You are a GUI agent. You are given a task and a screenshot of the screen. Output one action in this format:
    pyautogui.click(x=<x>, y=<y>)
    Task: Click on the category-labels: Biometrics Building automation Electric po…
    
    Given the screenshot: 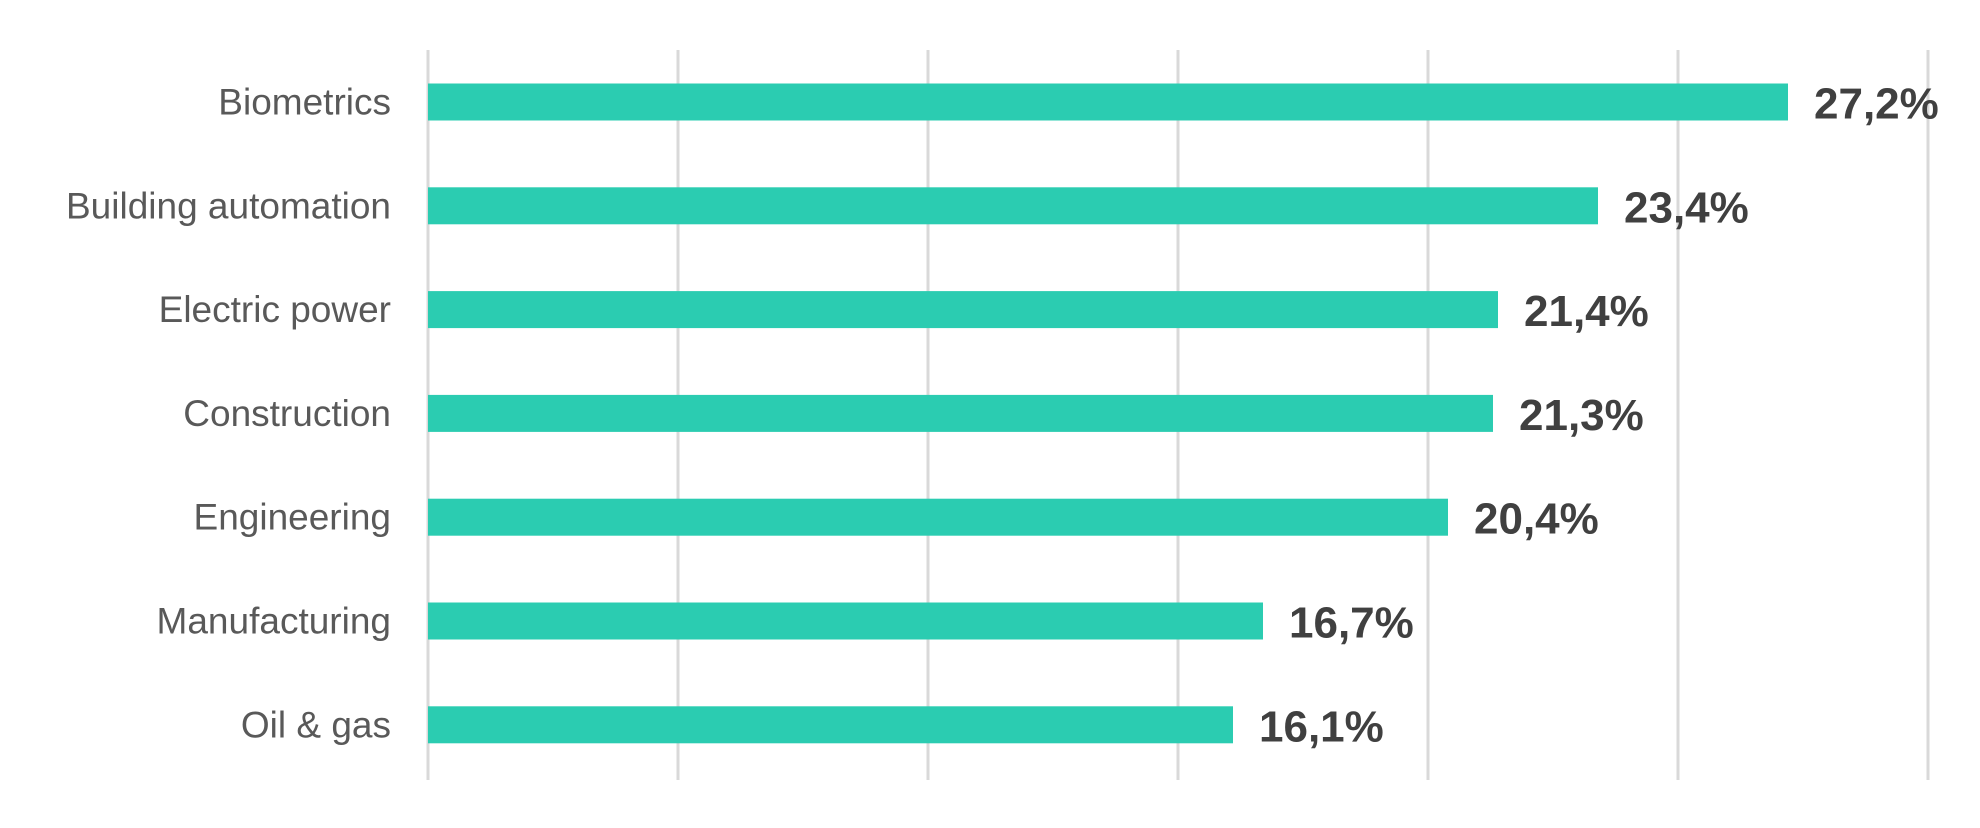 What is the action you would take?
    pyautogui.click(x=228, y=414)
    